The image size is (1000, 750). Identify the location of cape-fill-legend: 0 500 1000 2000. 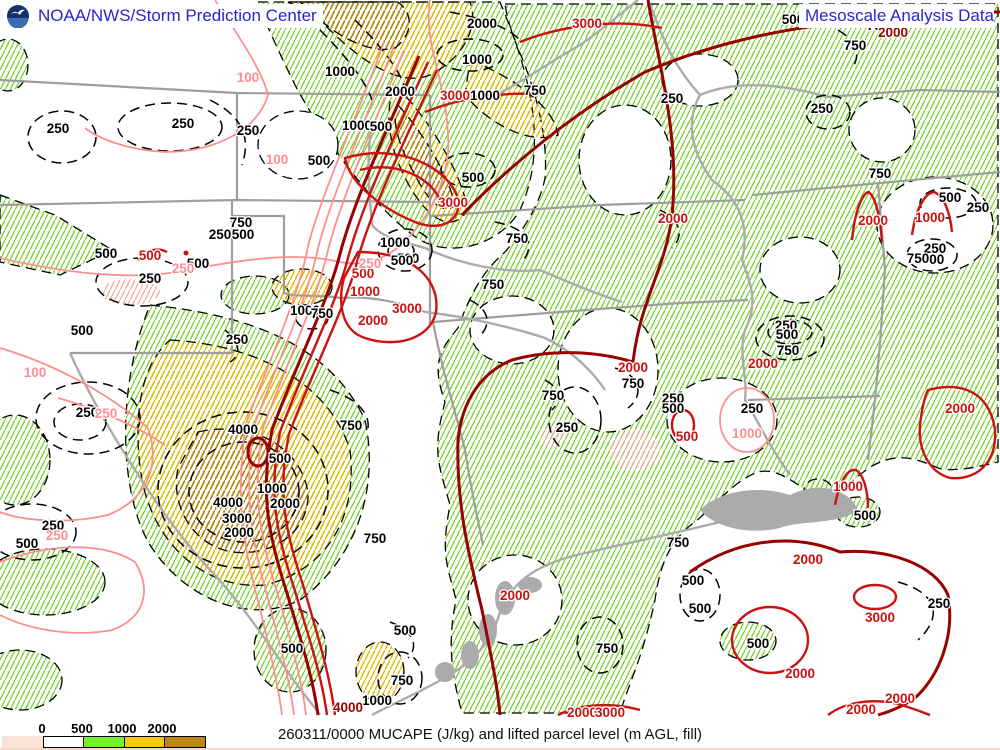
(104, 735).